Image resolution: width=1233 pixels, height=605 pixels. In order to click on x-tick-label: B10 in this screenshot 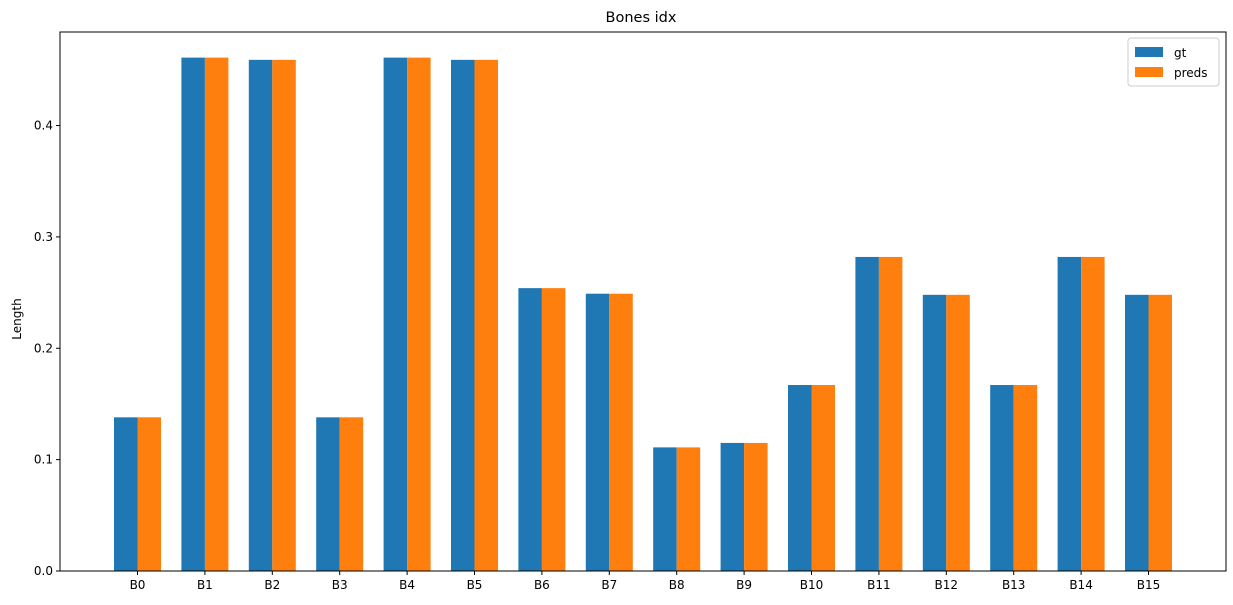, I will do `click(812, 585)`.